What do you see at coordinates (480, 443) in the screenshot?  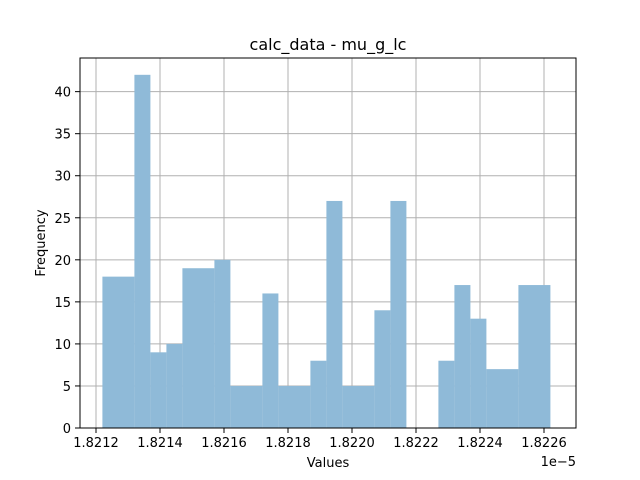 I see `x-tick-label: 1.8224` at bounding box center [480, 443].